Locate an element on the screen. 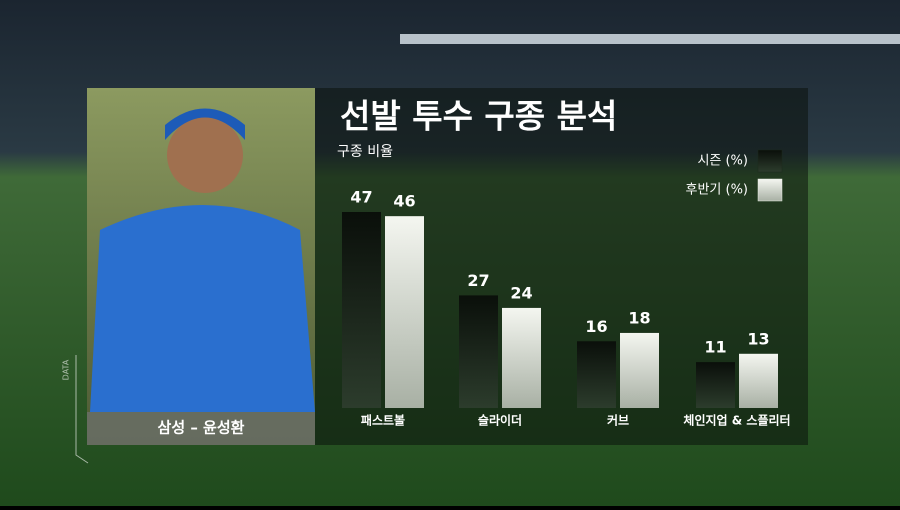  legend-label: 시즌 (%) is located at coordinates (722, 161).